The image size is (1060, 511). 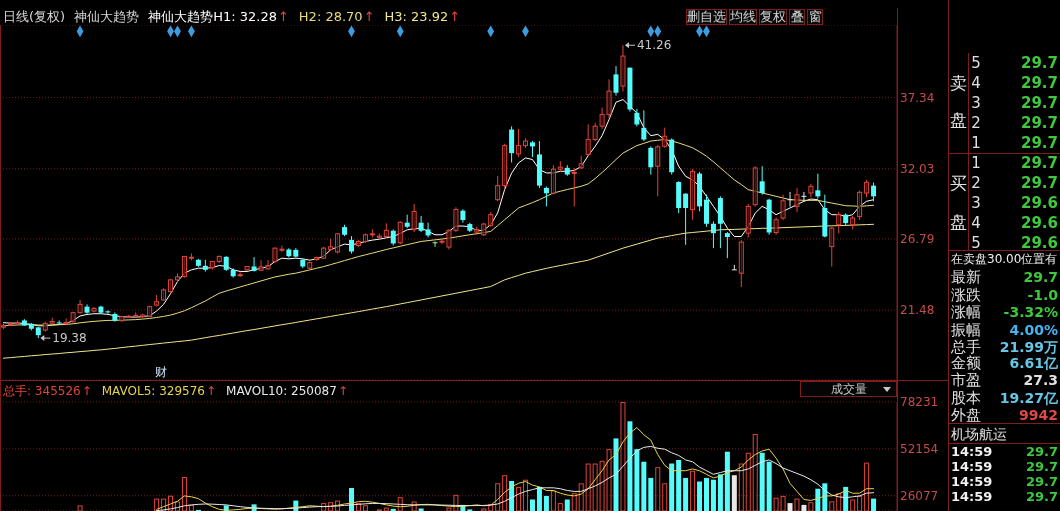 I want to click on text: 叠, so click(x=797, y=17).